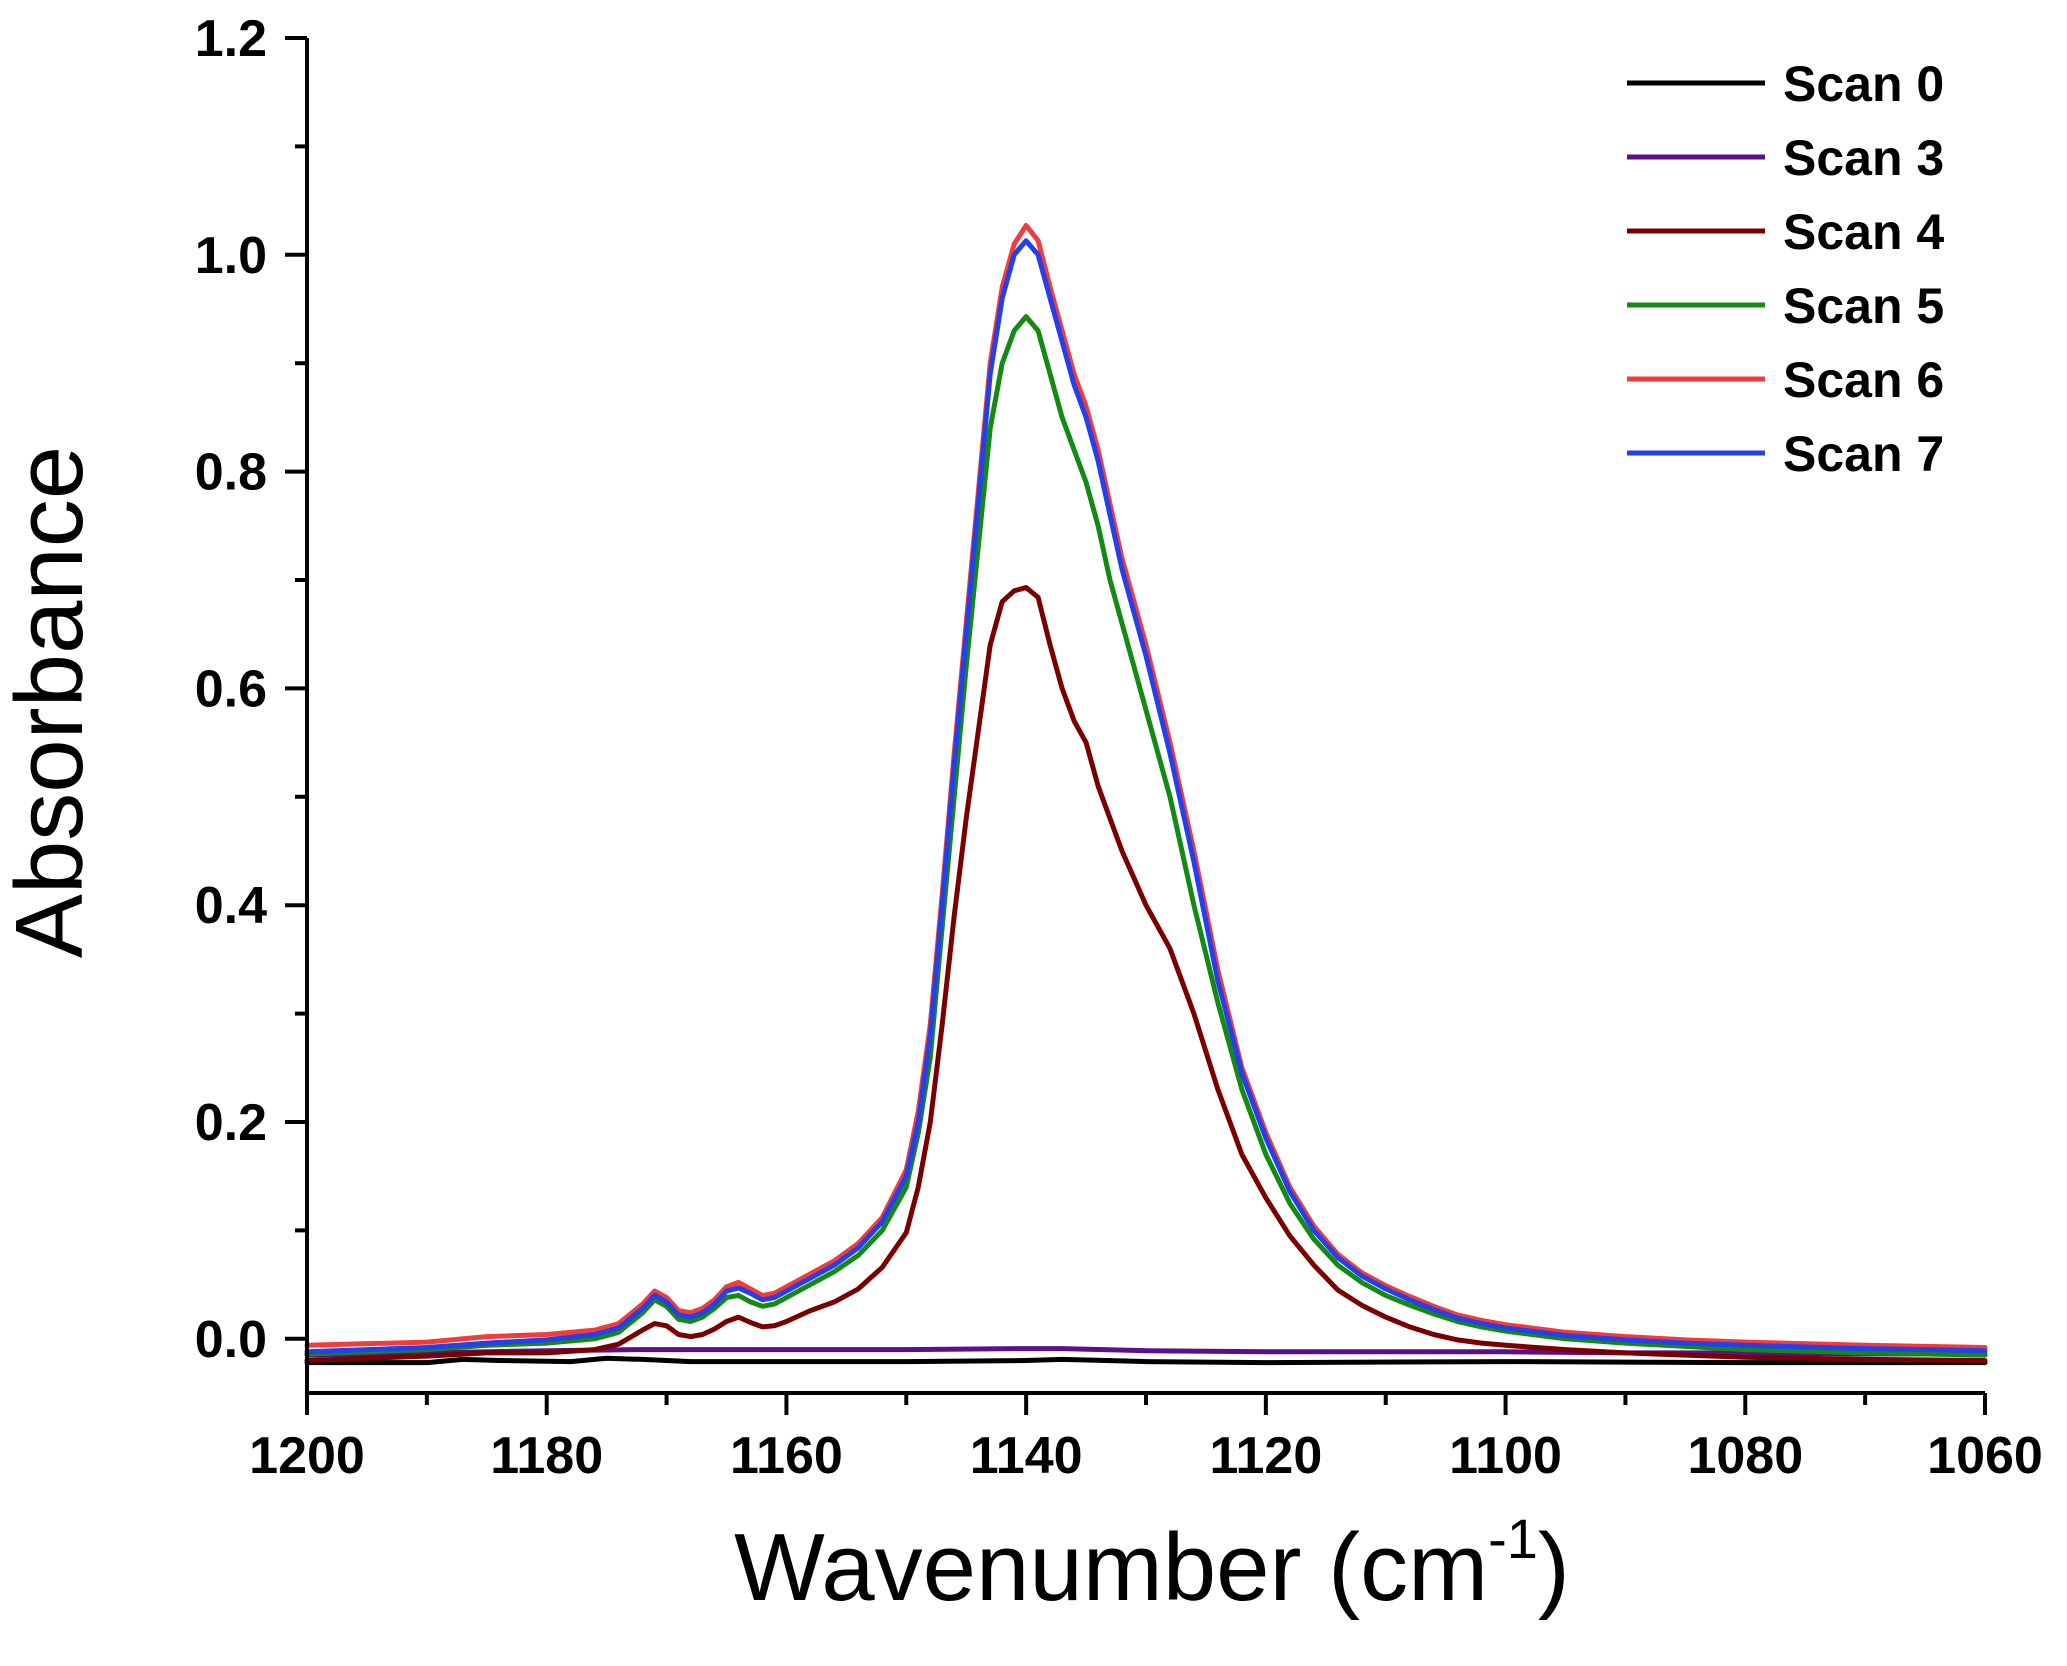 The height and width of the screenshot is (1666, 2067). Describe the element at coordinates (786, 1456) in the screenshot. I see `x-tick-label: 1160` at that location.